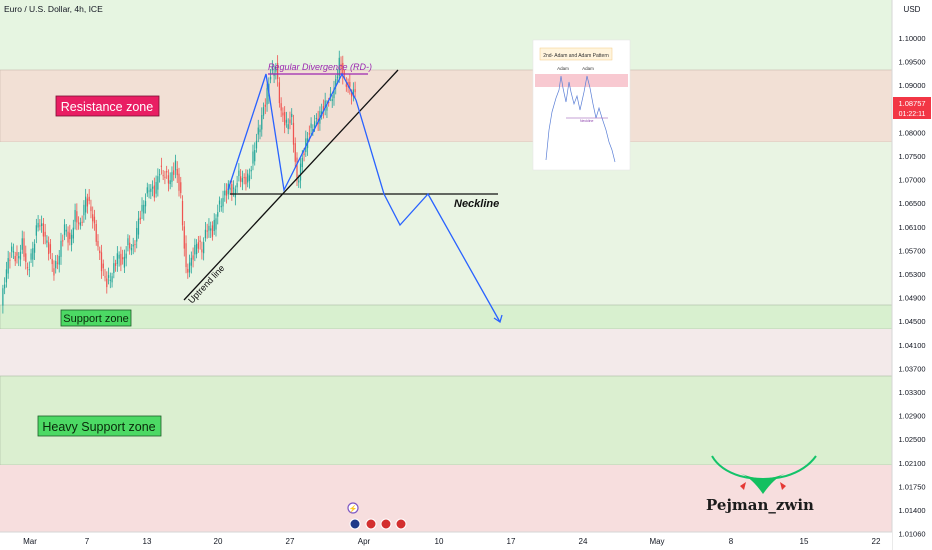 The height and width of the screenshot is (550, 932). I want to click on current-price-badge, so click(912, 108).